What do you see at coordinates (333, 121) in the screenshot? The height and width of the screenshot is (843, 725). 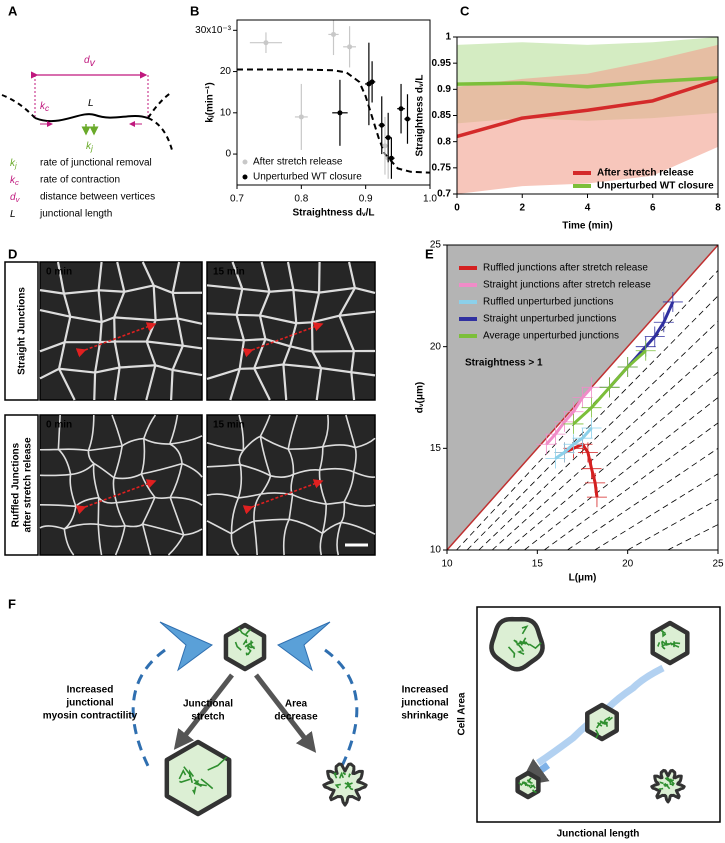 I see `fit-curve` at bounding box center [333, 121].